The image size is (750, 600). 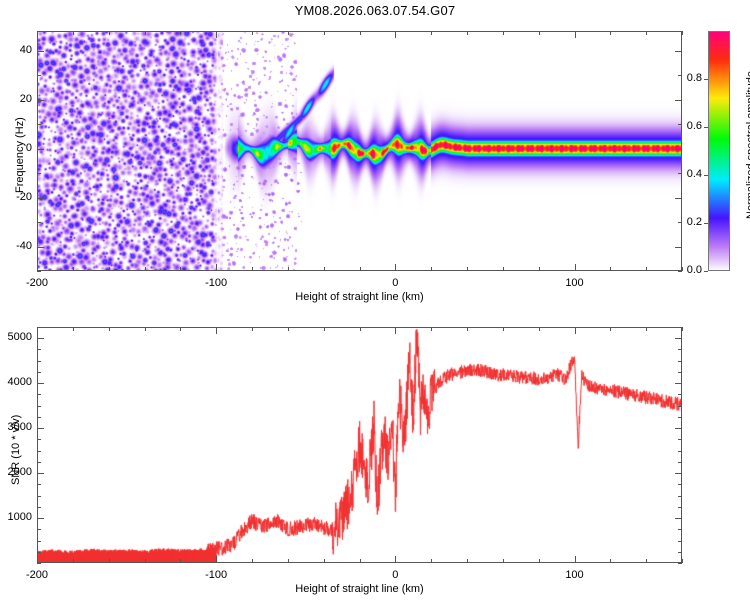 I want to click on tick-label: -200, so click(x=37, y=283).